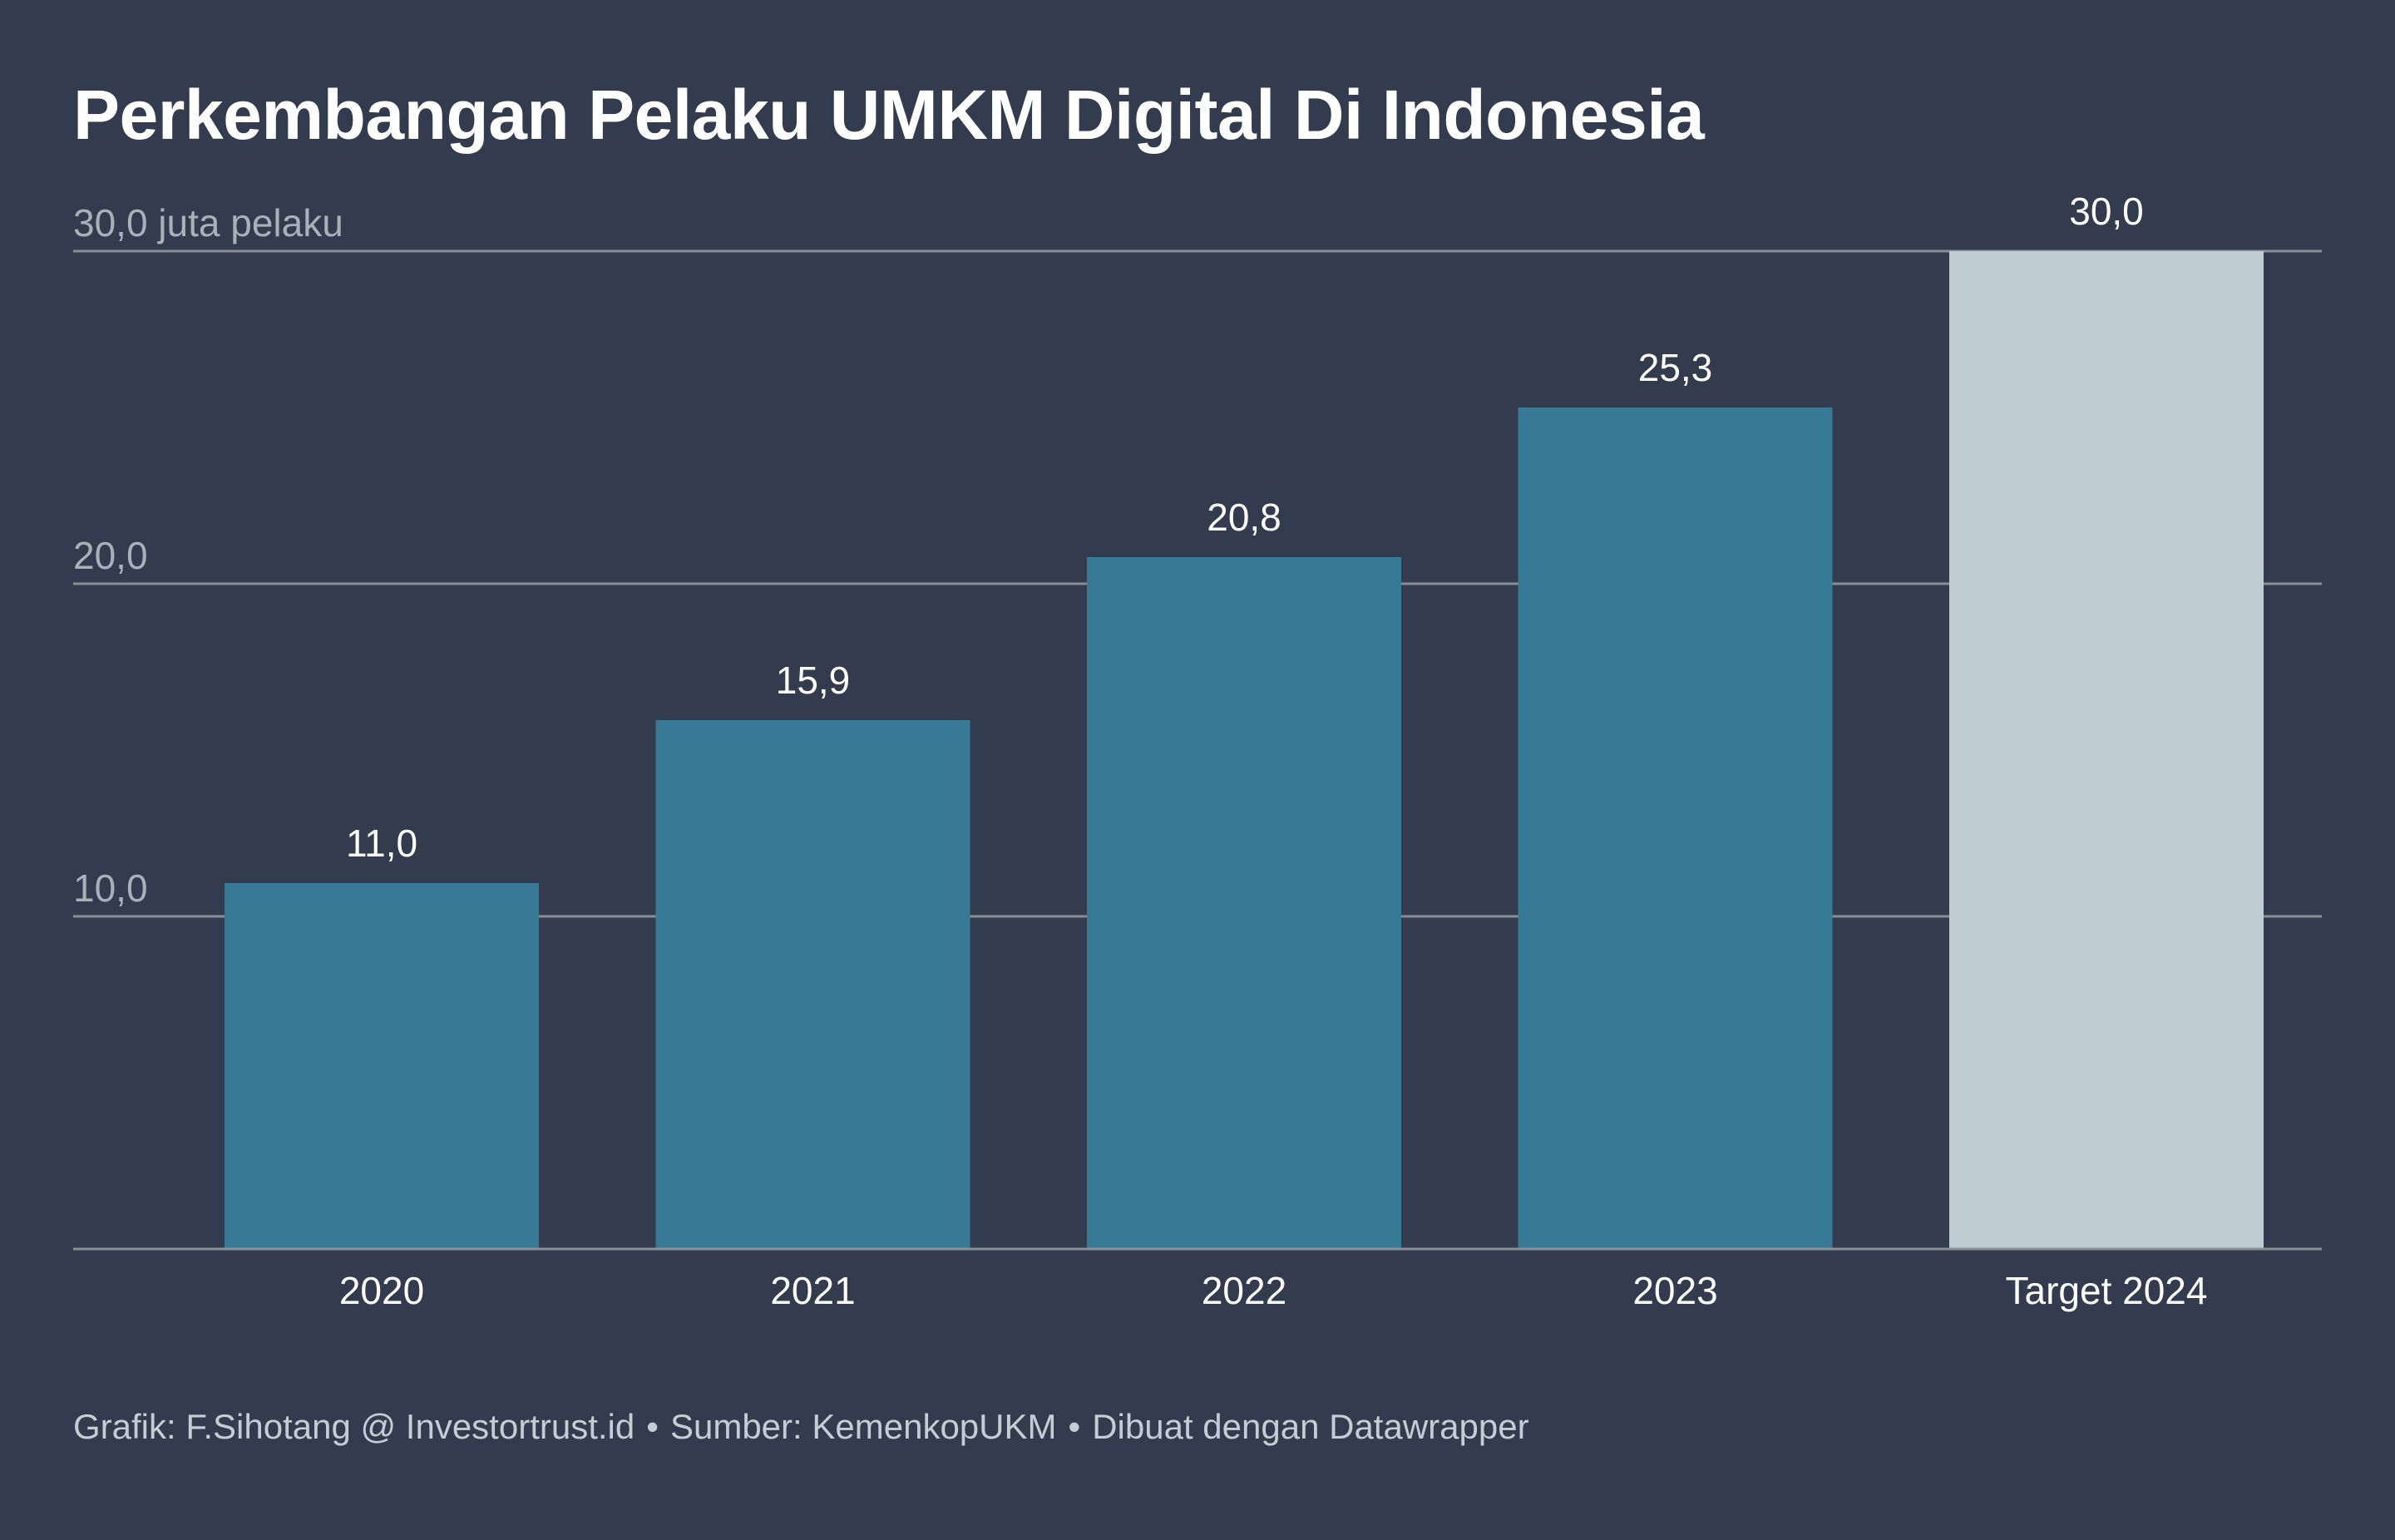 Image resolution: width=2395 pixels, height=1540 pixels. I want to click on value-label: 11,0, so click(381, 844).